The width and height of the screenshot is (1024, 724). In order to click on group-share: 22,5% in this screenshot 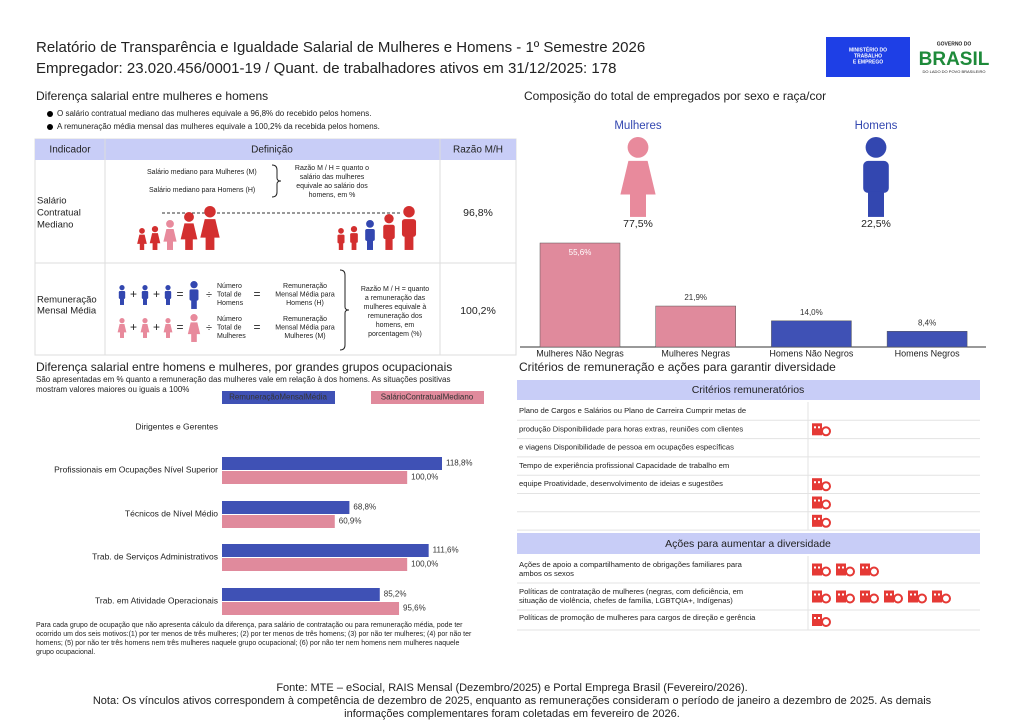, I will do `click(876, 224)`.